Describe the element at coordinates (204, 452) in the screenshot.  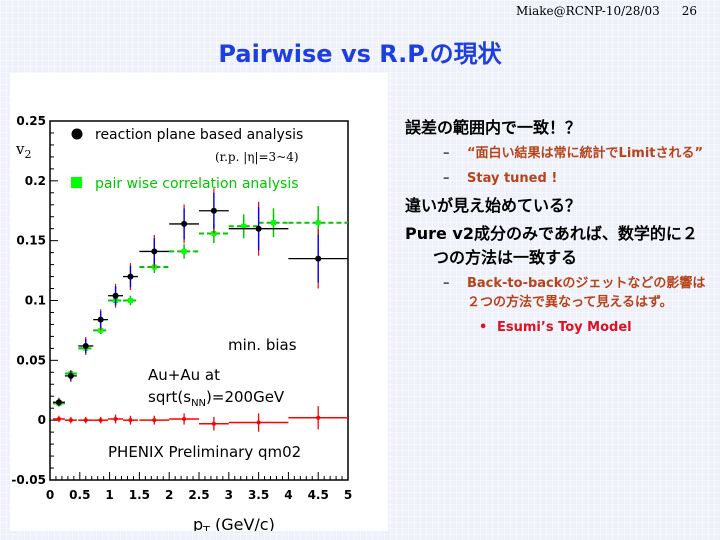
I see `experiment-label: PHENIX Preliminary qm02` at that location.